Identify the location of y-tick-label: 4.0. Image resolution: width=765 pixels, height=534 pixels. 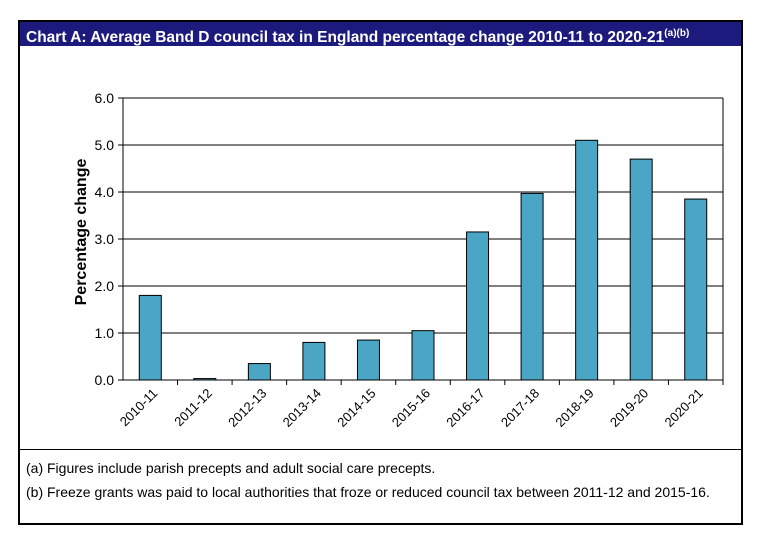
(105, 192).